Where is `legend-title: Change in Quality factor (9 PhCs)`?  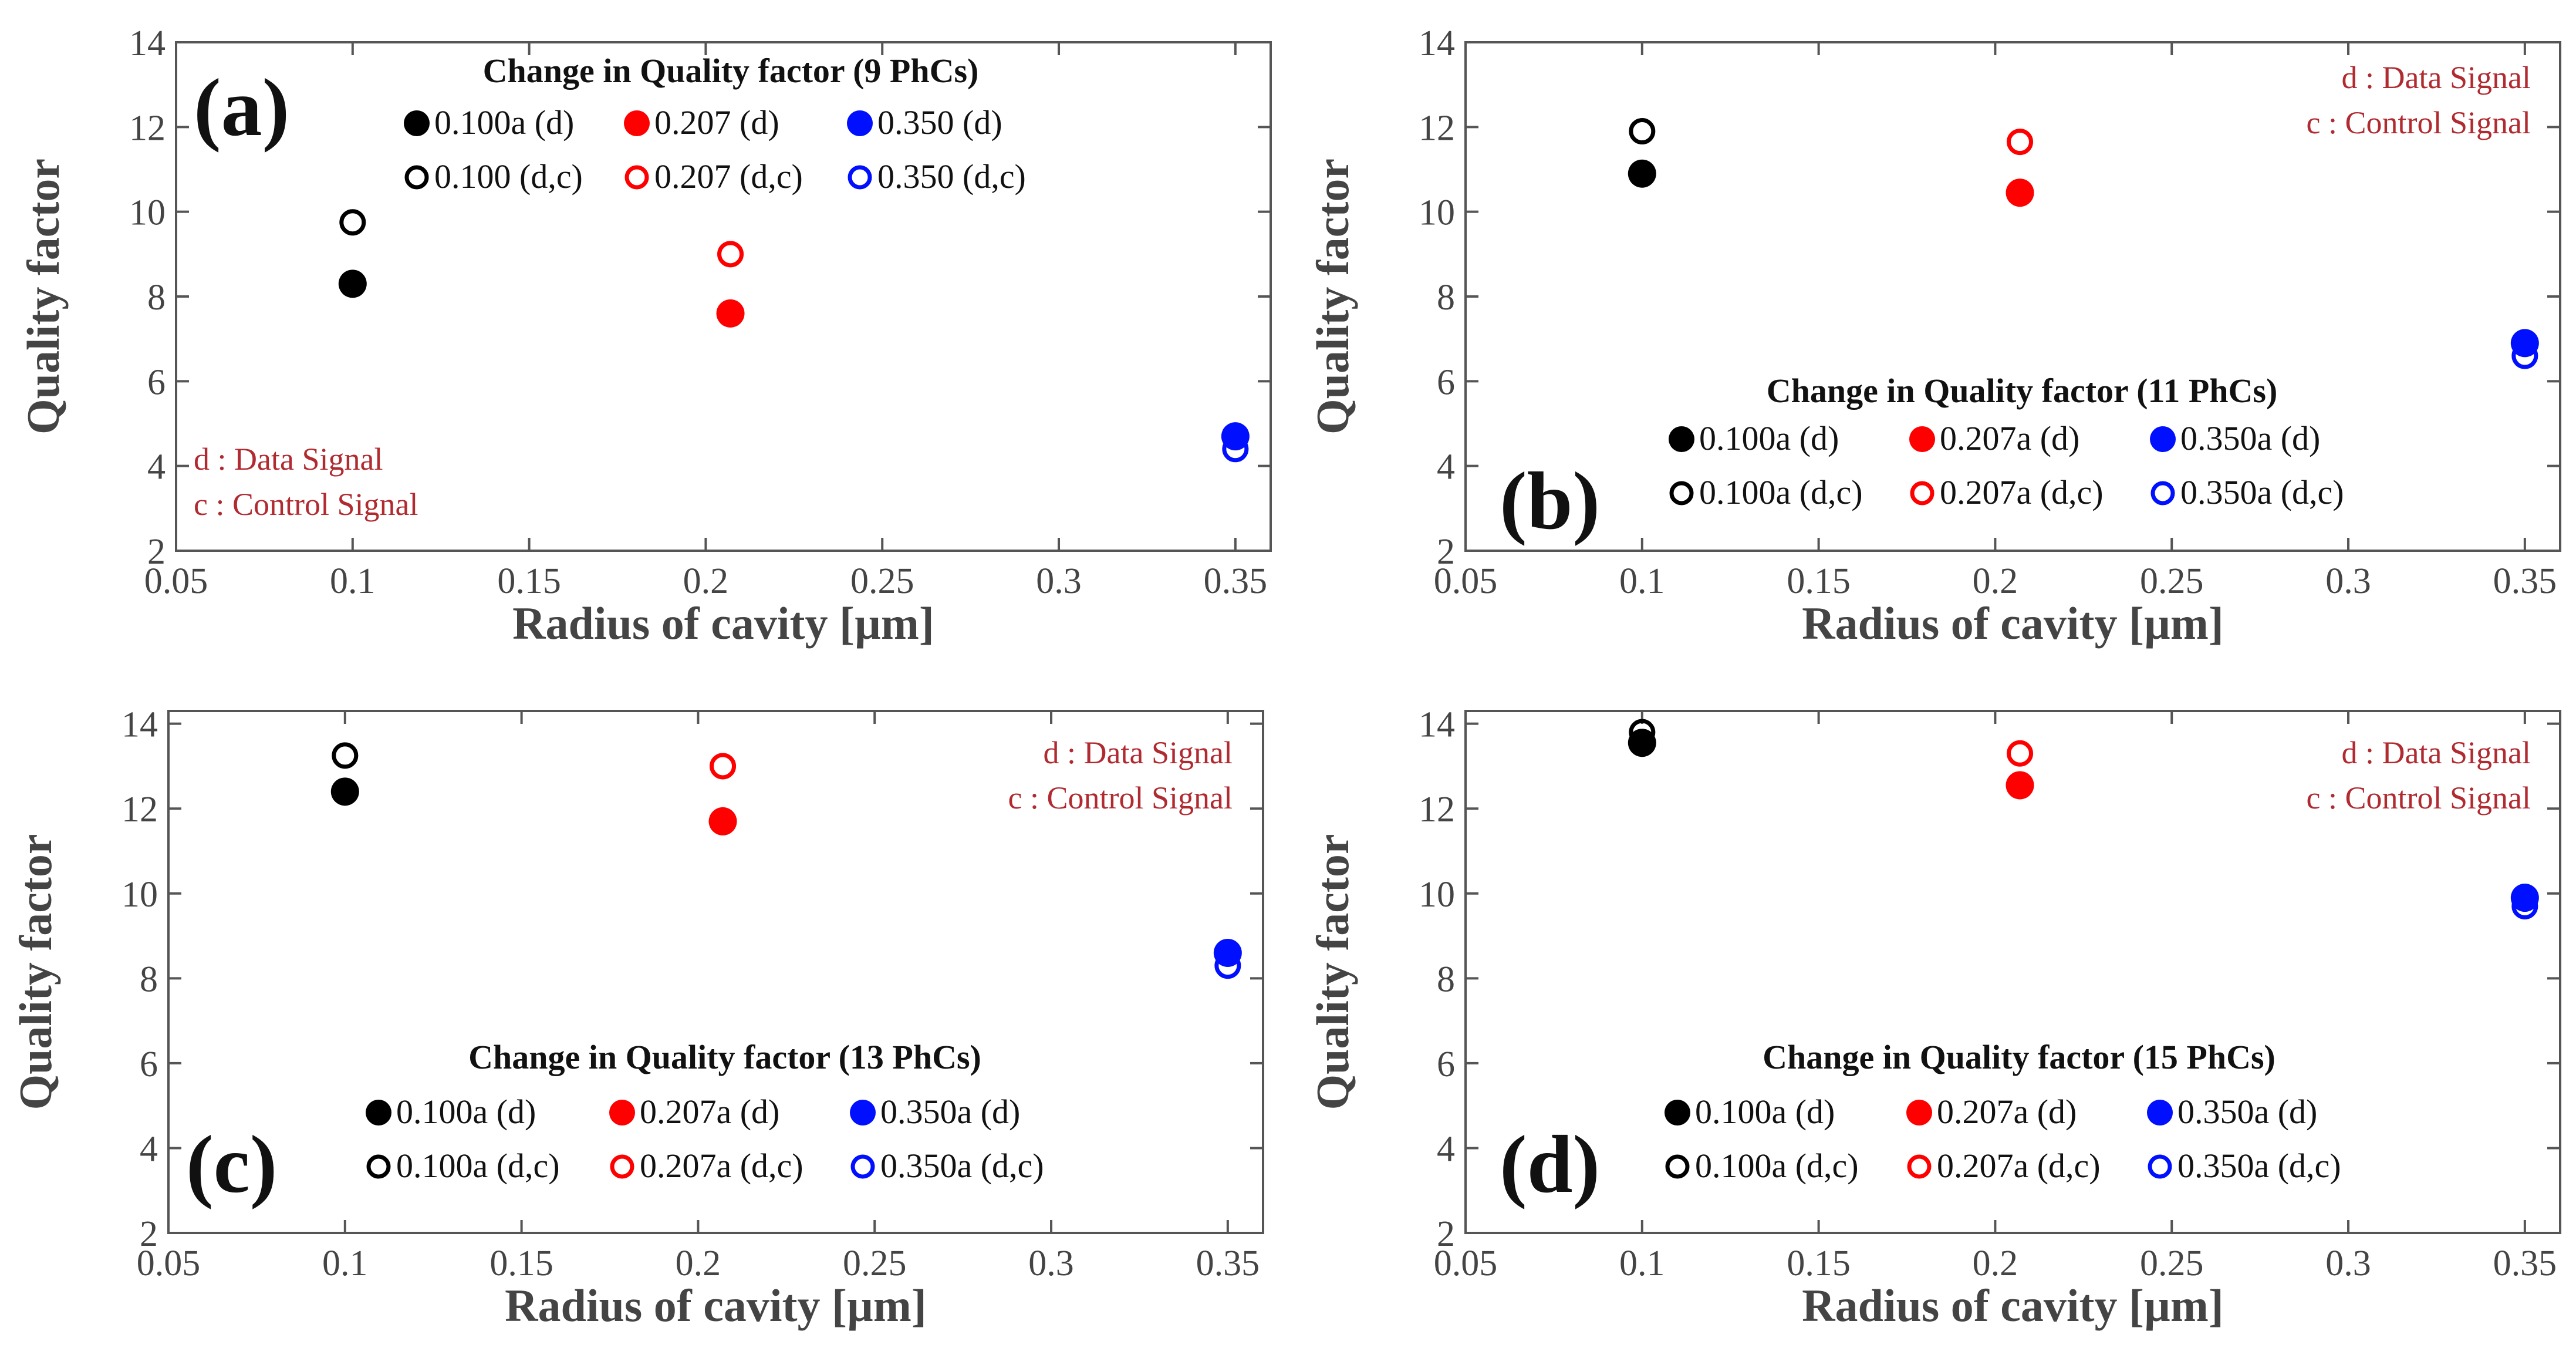
legend-title: Change in Quality factor (9 PhCs) is located at coordinates (731, 71).